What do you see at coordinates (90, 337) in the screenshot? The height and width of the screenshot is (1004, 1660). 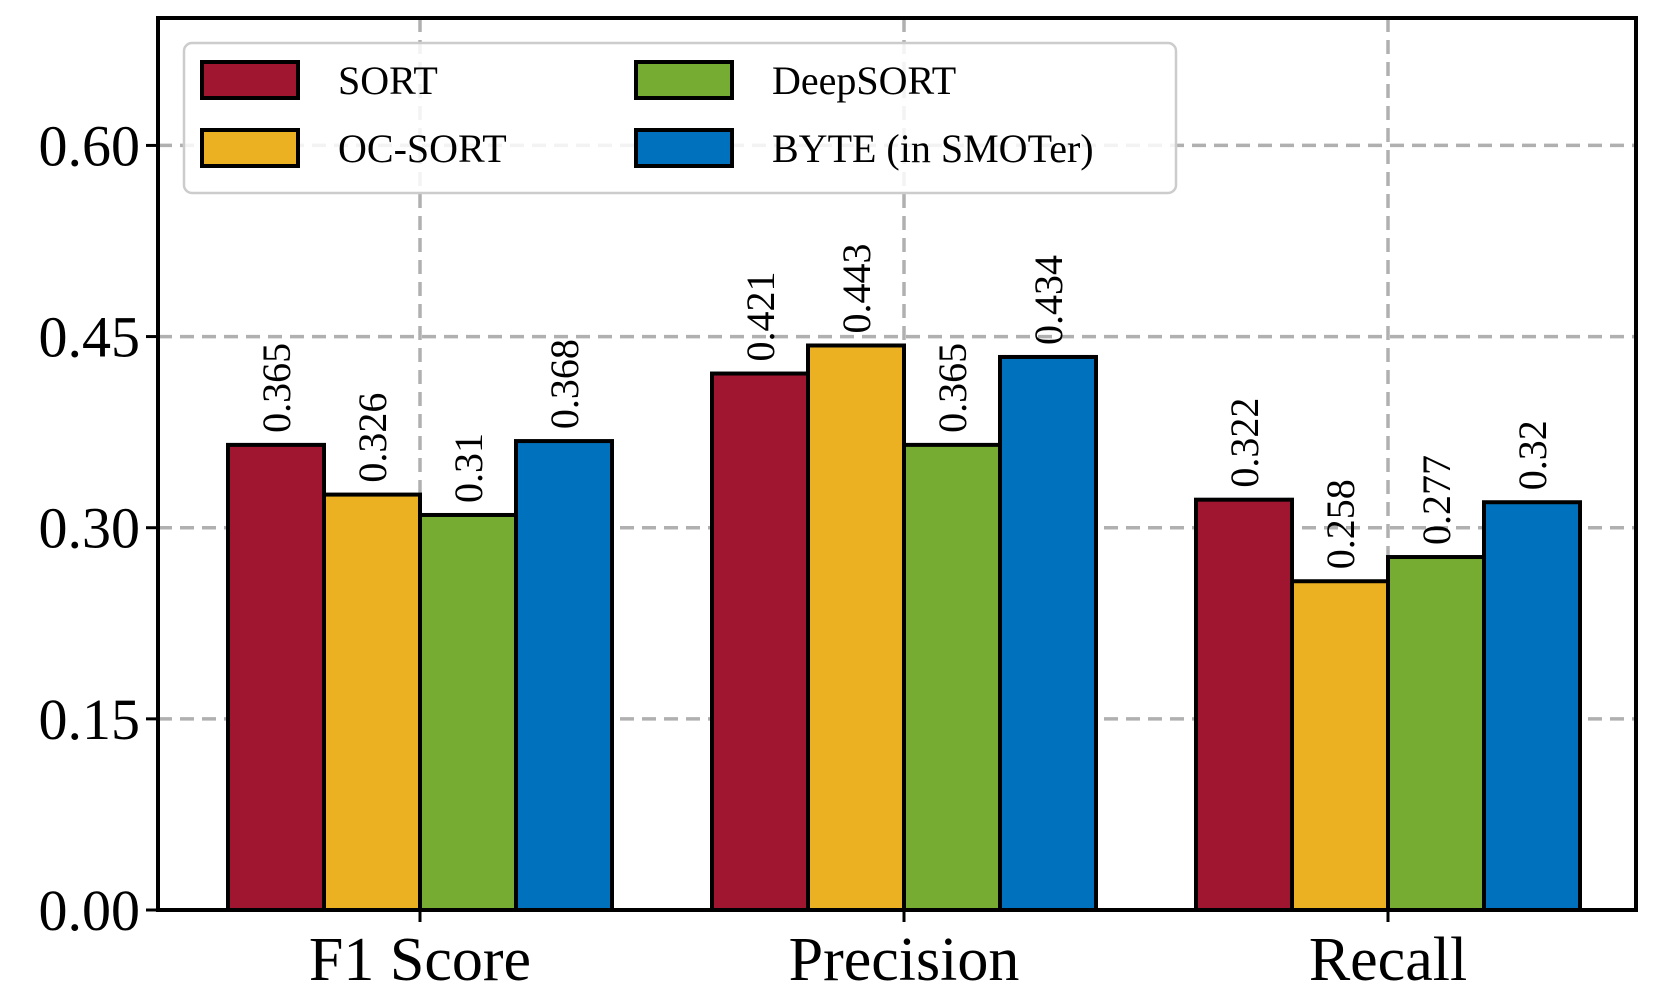 I see `y-tick-label: 0.45` at bounding box center [90, 337].